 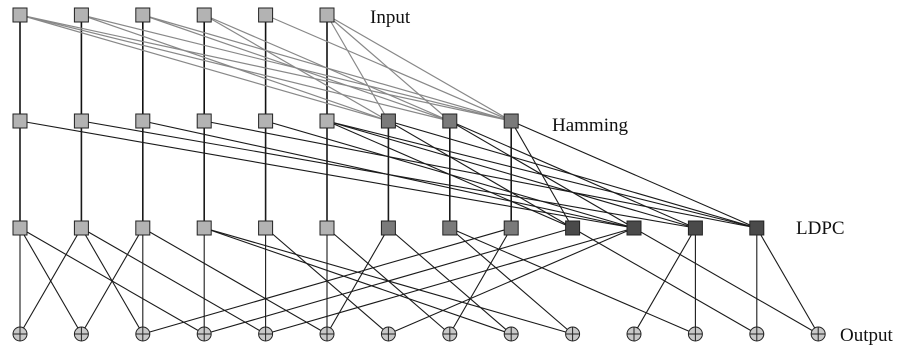 I want to click on hamming-label: Hamming, so click(x=590, y=125).